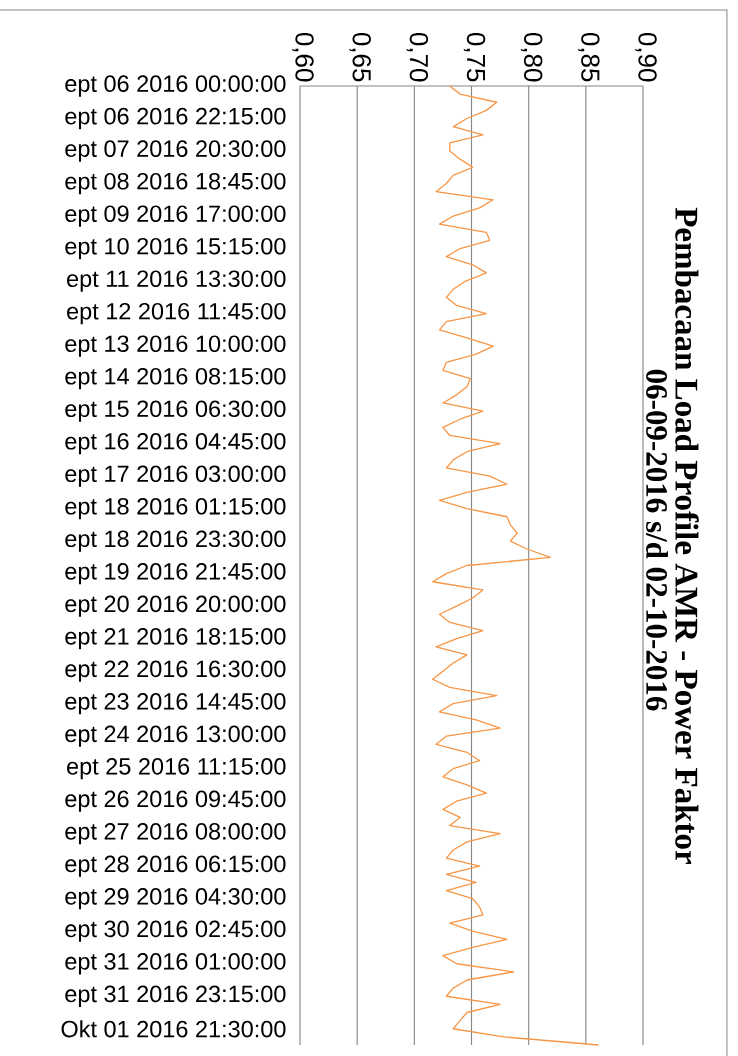 The width and height of the screenshot is (738, 1056). What do you see at coordinates (360, 57) in the screenshot?
I see `x-tick-label: 0,65` at bounding box center [360, 57].